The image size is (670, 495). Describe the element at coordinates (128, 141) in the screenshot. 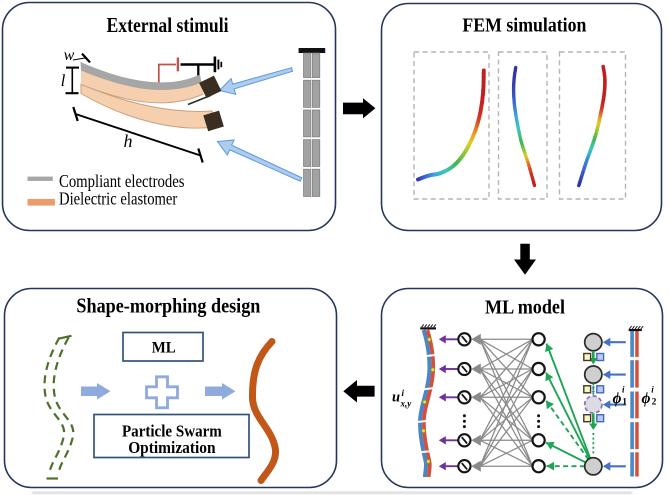

I see `svg-text: h` at that location.